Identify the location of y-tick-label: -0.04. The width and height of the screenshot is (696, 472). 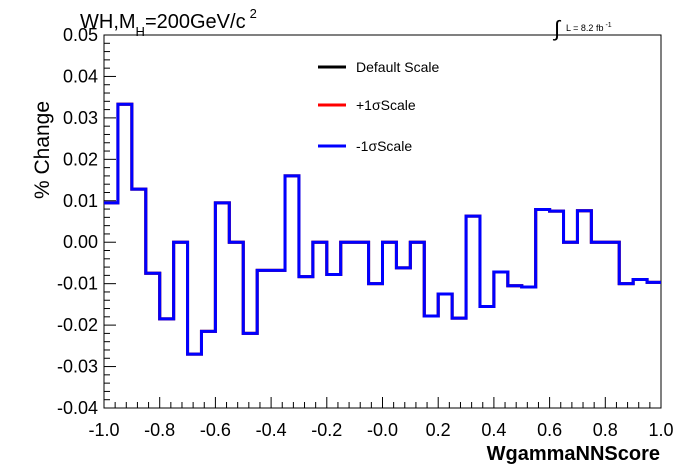
(77, 408).